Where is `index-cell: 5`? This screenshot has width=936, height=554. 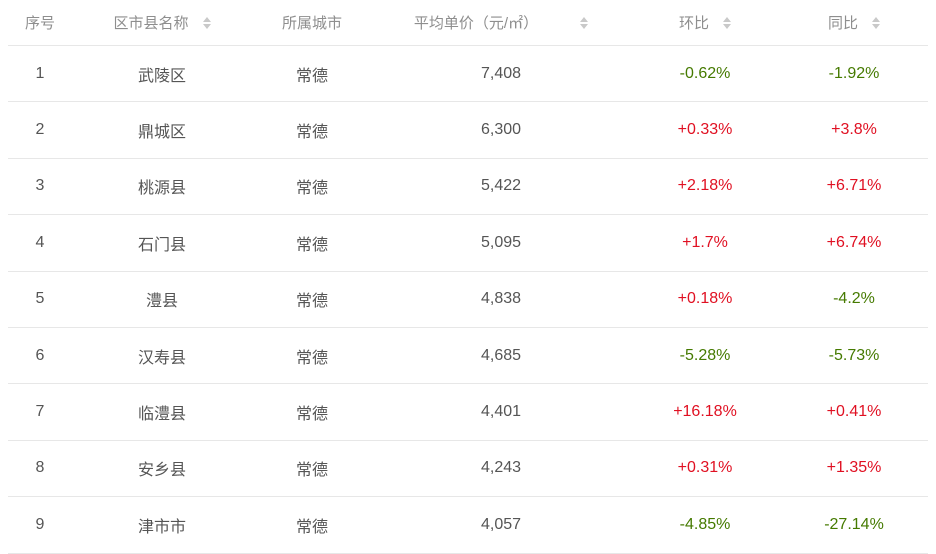
index-cell: 5 is located at coordinates (40, 299).